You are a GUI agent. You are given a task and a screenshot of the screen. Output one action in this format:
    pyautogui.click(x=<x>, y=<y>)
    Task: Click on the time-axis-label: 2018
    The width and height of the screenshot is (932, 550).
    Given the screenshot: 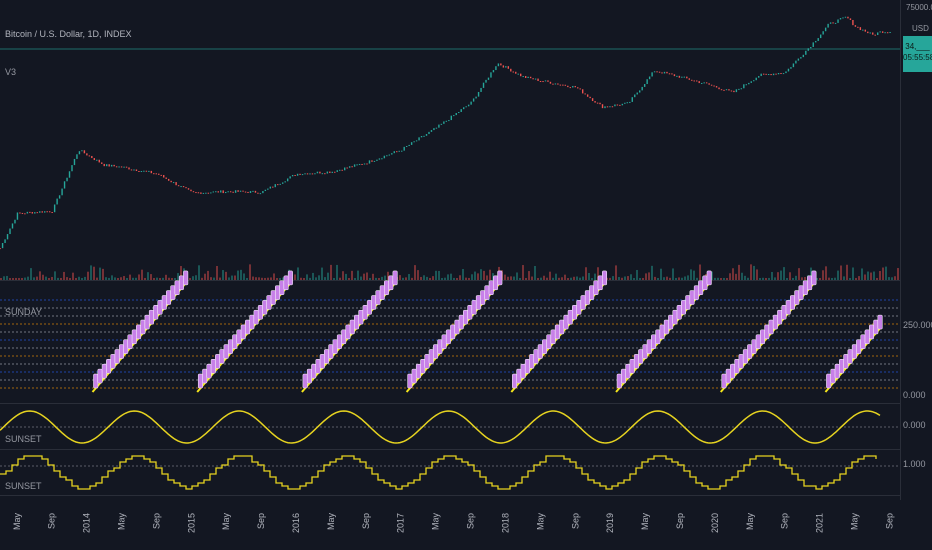 What is the action you would take?
    pyautogui.click(x=505, y=523)
    